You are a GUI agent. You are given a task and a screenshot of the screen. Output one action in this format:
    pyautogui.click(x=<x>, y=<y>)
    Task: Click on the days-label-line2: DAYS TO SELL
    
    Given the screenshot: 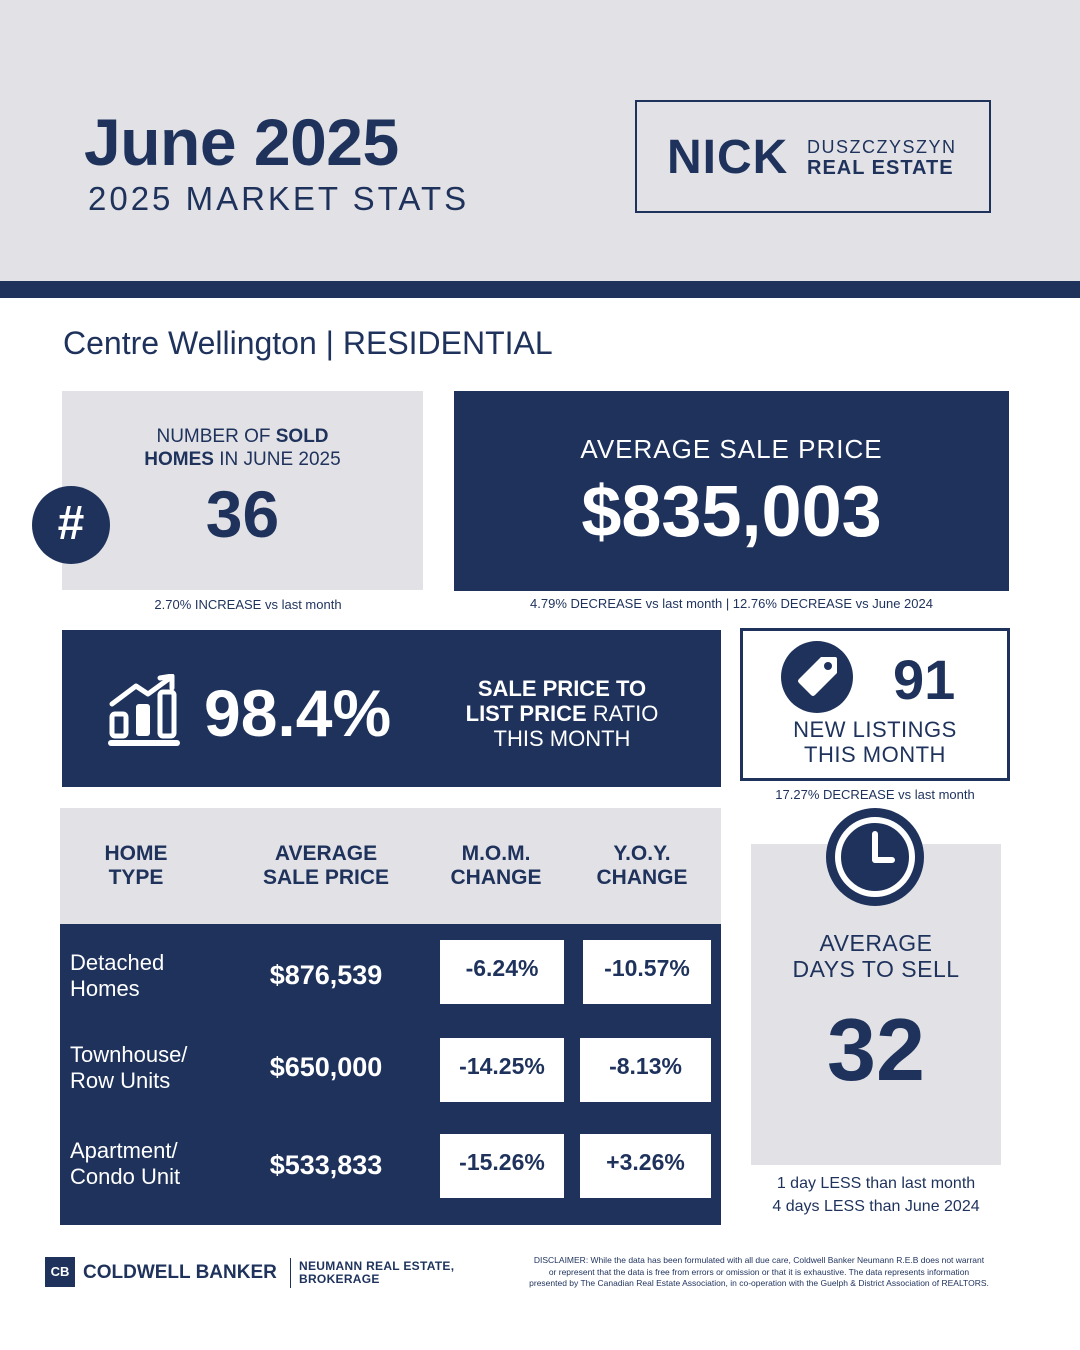 What is the action you would take?
    pyautogui.click(x=876, y=969)
    